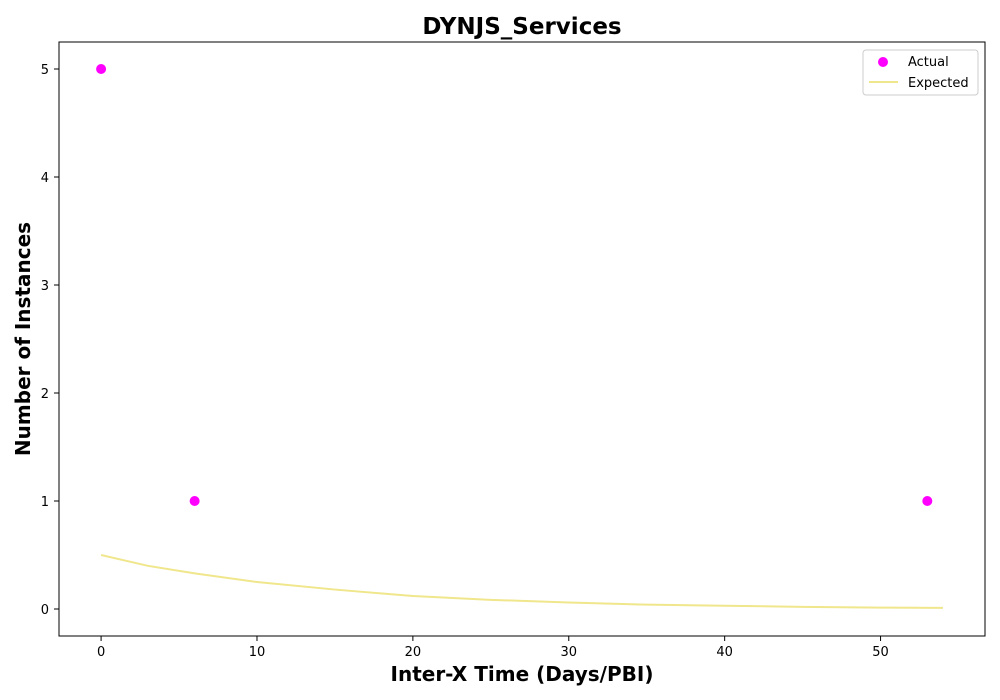  What do you see at coordinates (101, 652) in the screenshot?
I see `x-tick-label: 0` at bounding box center [101, 652].